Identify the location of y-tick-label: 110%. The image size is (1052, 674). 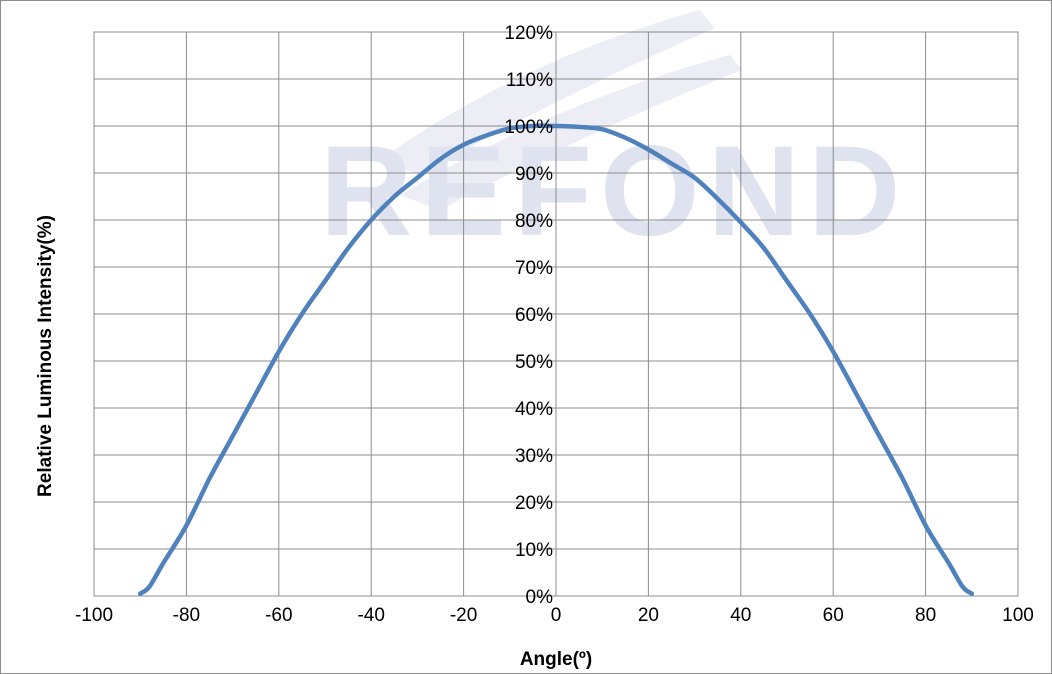
(529, 80).